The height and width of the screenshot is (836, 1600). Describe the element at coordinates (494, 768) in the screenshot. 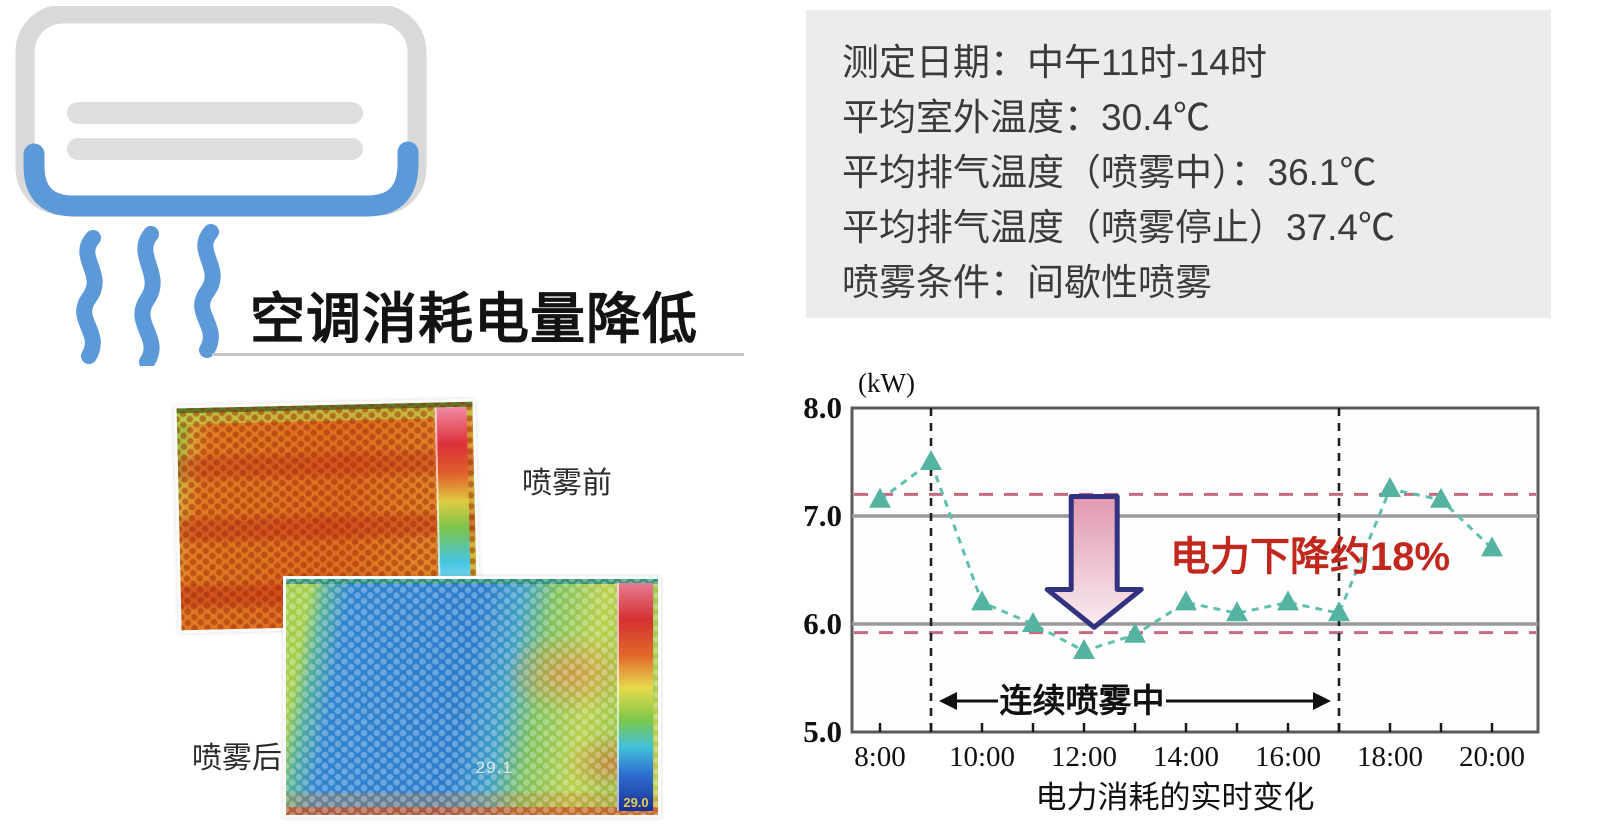

I see `spot-temperature: 29.1` at that location.